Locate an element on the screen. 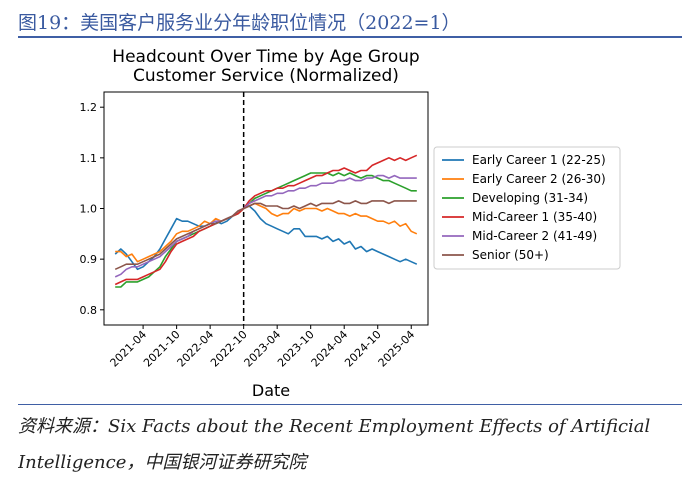 This screenshot has height=486, width=700. legend-label: Mid-Career 1 (35-40) is located at coordinates (534, 217).